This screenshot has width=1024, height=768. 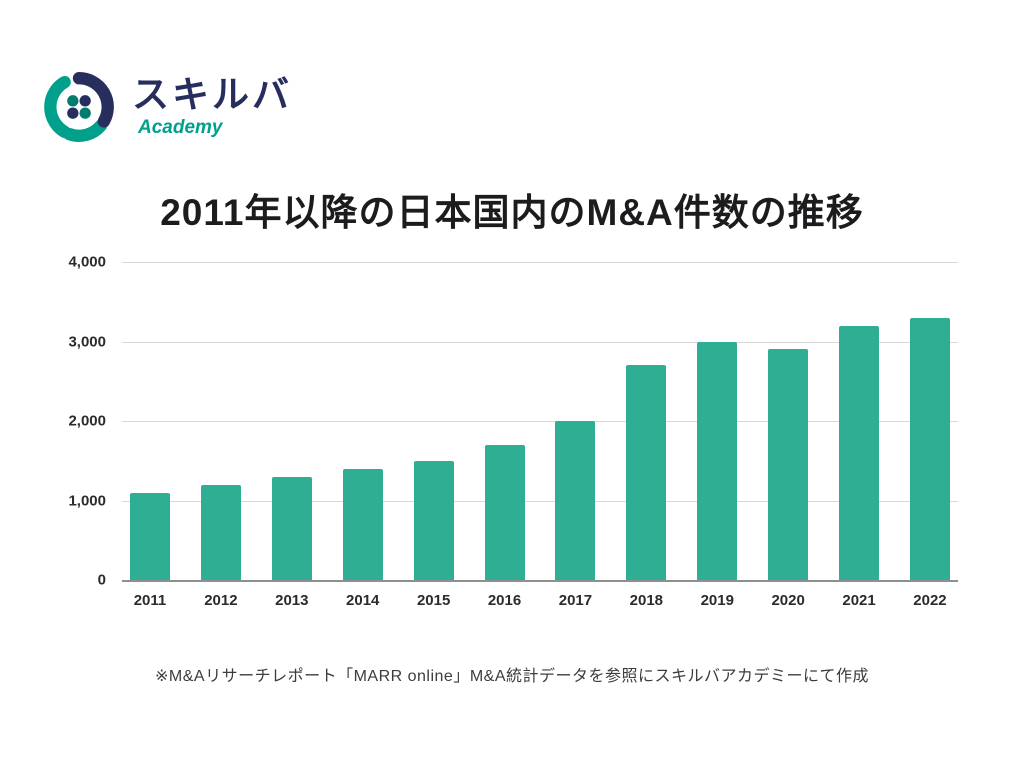 What do you see at coordinates (717, 600) in the screenshot?
I see `x-tick-label: 2019` at bounding box center [717, 600].